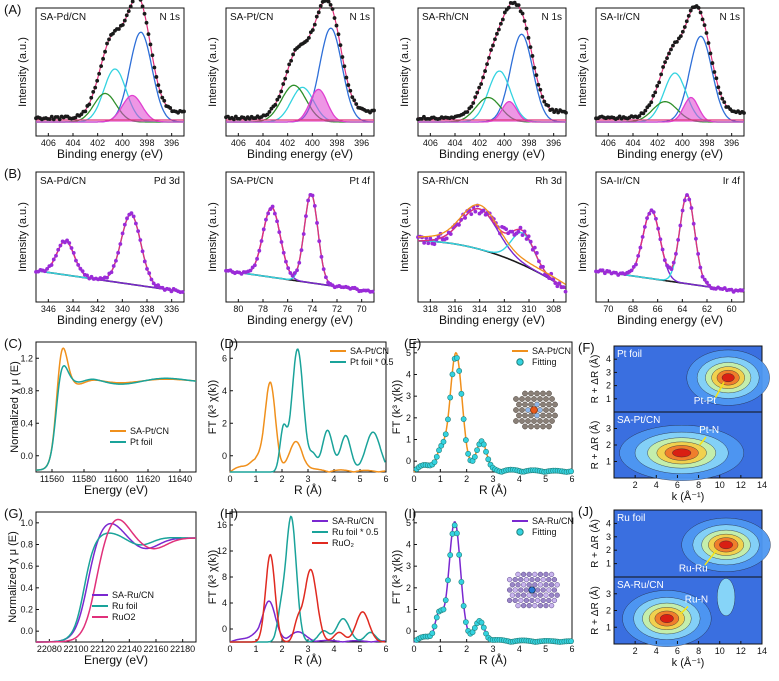 Image resolution: width=779 pixels, height=681 pixels. What do you see at coordinates (12, 173) in the screenshot?
I see `panel-letter: (B)` at bounding box center [12, 173].